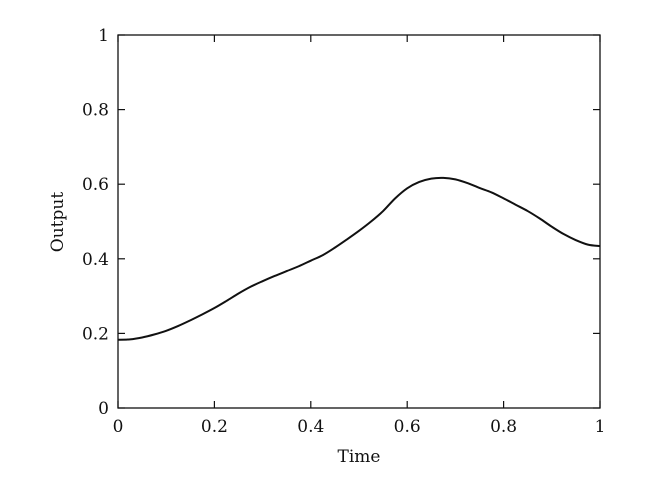 The height and width of the screenshot is (488, 668). I want to click on x-tick-label: 0.8, so click(503, 427).